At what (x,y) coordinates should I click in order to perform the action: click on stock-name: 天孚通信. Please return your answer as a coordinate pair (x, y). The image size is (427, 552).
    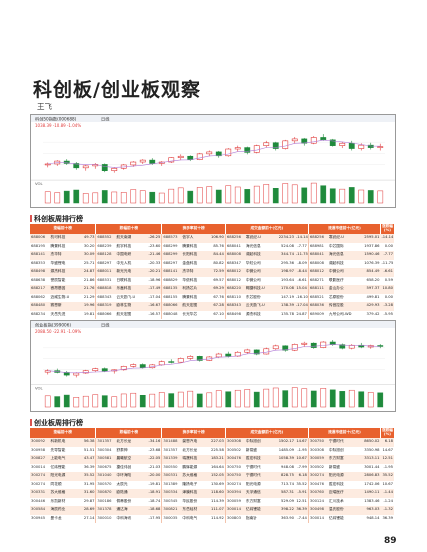
    Looking at the image, I should click on (258, 493).